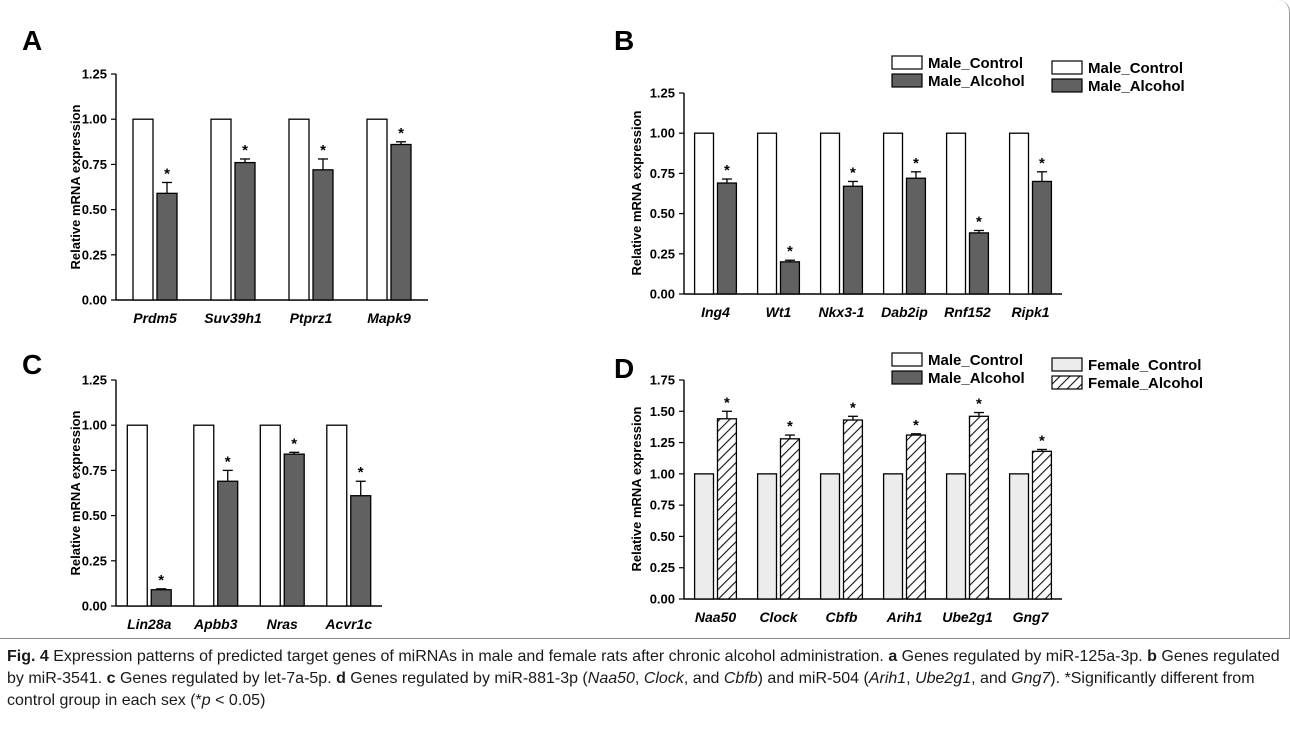 The height and width of the screenshot is (729, 1290). Describe the element at coordinates (215, 624) in the screenshot. I see `category-label: Apbb3` at that location.